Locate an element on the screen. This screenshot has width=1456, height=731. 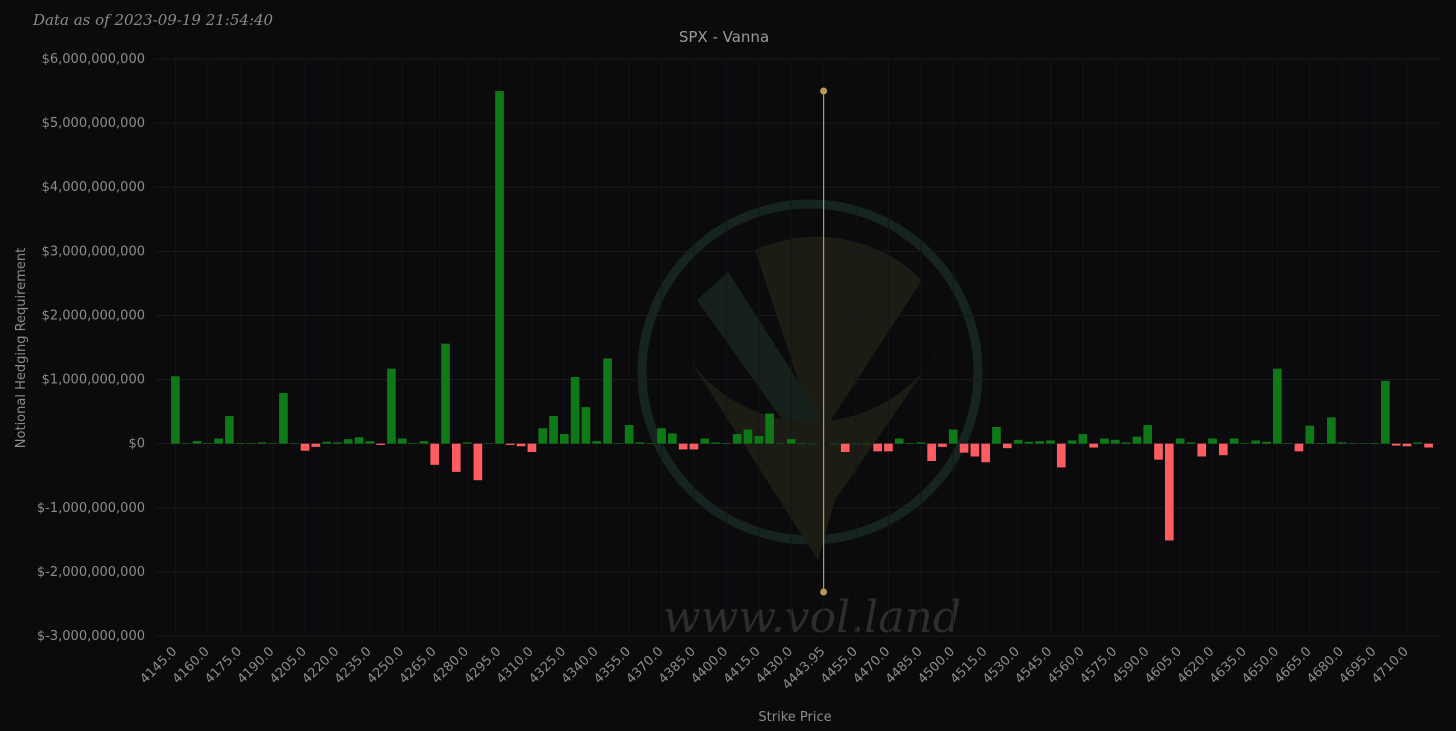
y-tick-label: $2,000,000,000 is located at coordinates (93, 315).